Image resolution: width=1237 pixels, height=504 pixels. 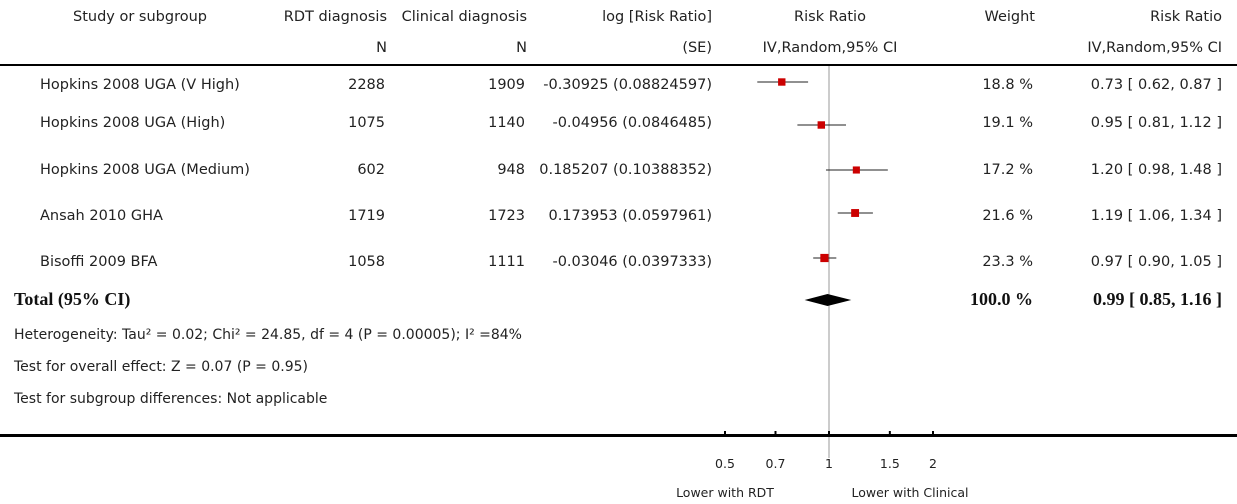 I want to click on weight-value: 21.6 %, so click(x=1007, y=216).